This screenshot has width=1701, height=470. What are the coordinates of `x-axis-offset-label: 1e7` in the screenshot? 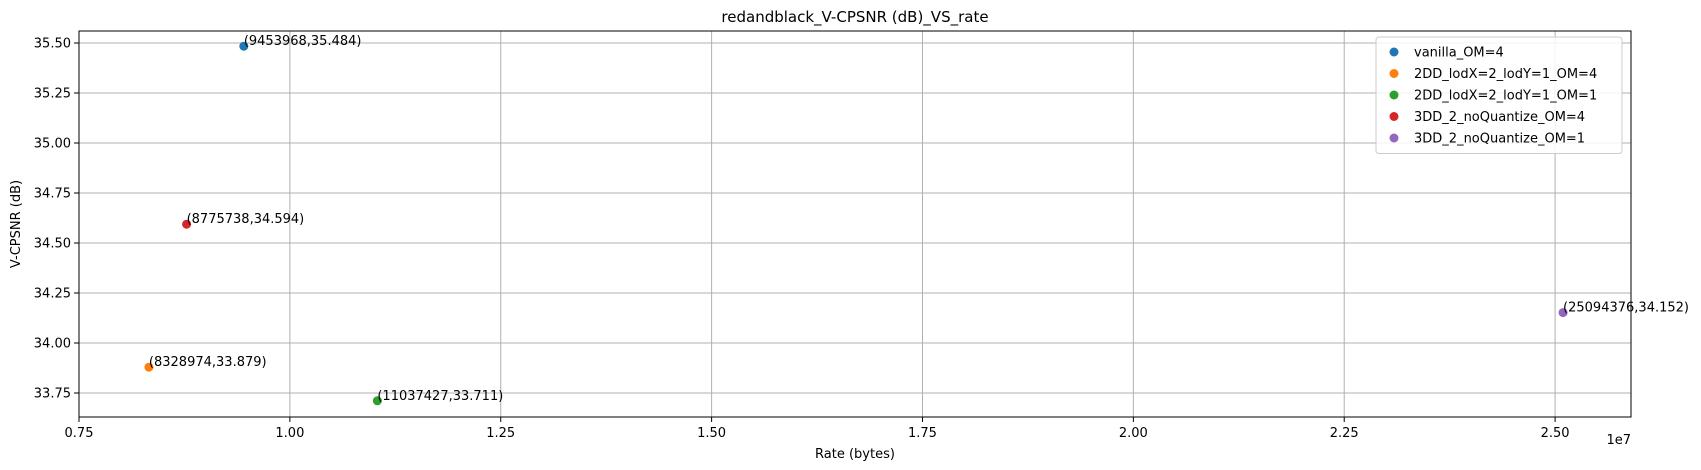 It's located at (1618, 440).